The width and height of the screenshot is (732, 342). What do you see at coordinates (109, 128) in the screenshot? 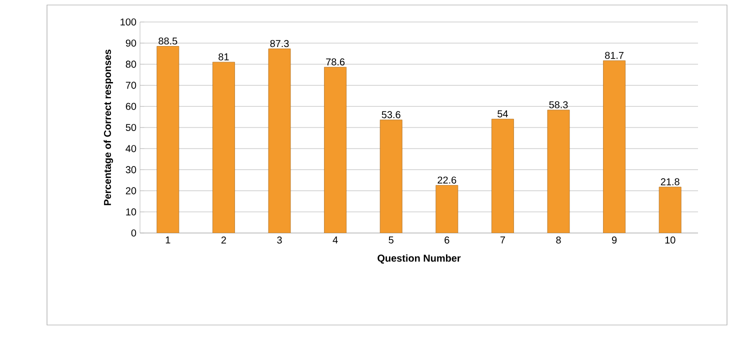
I see `y-axis-title: Percentage of Correct responses` at bounding box center [109, 128].